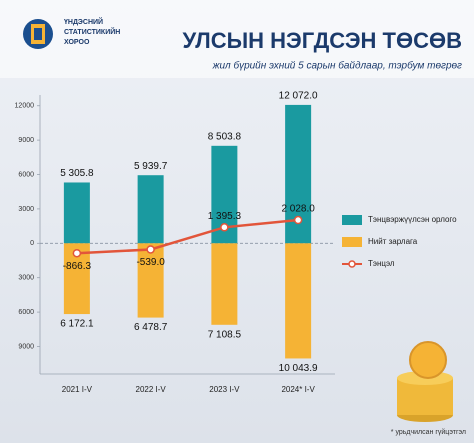  I want to click on data-label: 6 172.1, so click(77, 324).